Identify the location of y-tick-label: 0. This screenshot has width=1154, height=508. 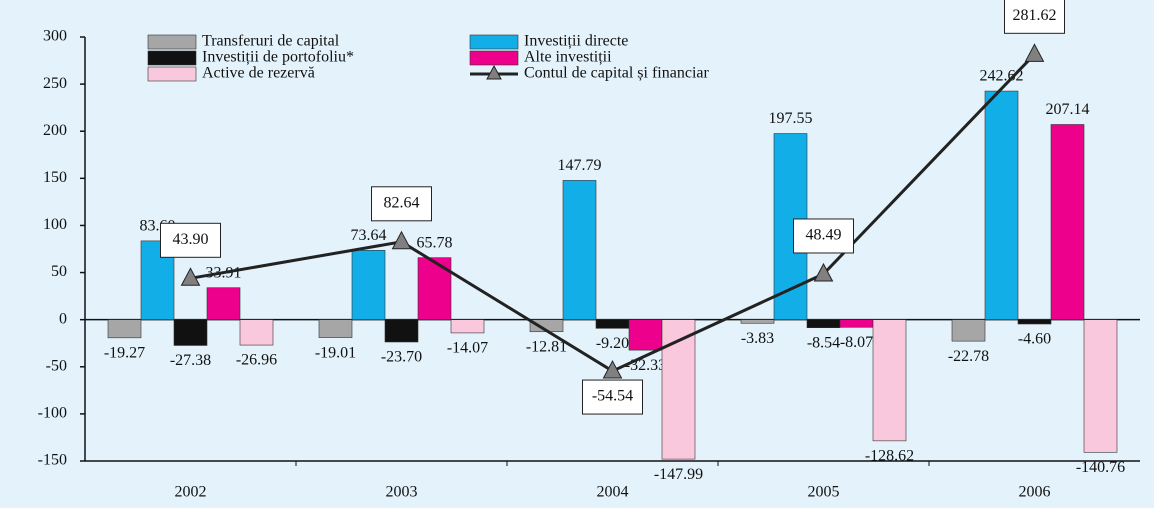
(63, 318).